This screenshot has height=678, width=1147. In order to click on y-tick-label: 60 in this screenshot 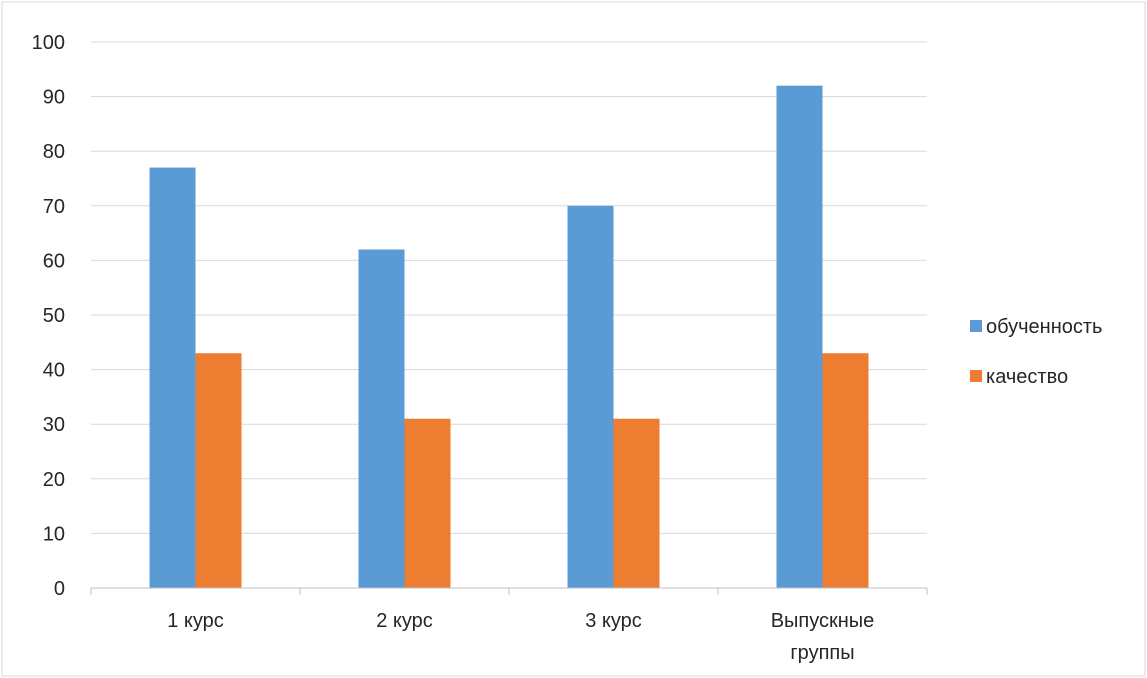, I will do `click(54, 261)`.